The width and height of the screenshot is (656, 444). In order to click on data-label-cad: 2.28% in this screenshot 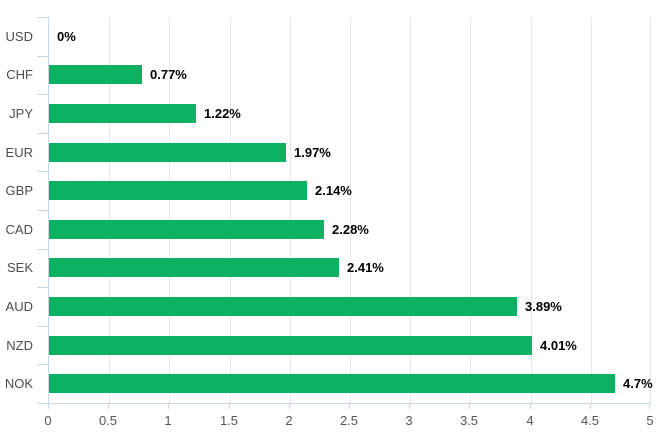, I will do `click(350, 229)`.